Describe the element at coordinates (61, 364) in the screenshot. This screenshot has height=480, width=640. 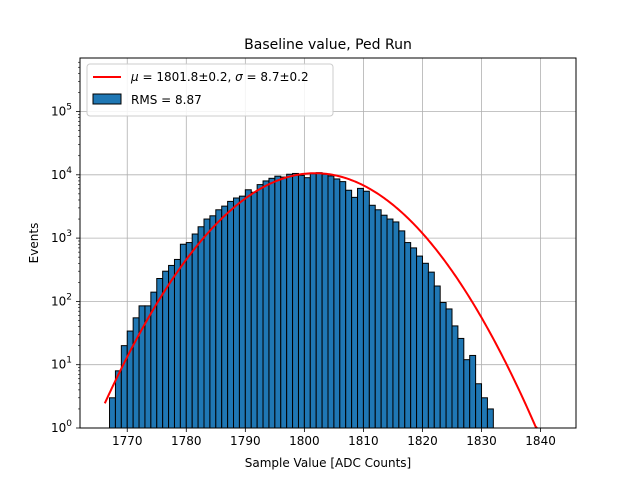
I see `y-tick-label: 10¹` at that location.